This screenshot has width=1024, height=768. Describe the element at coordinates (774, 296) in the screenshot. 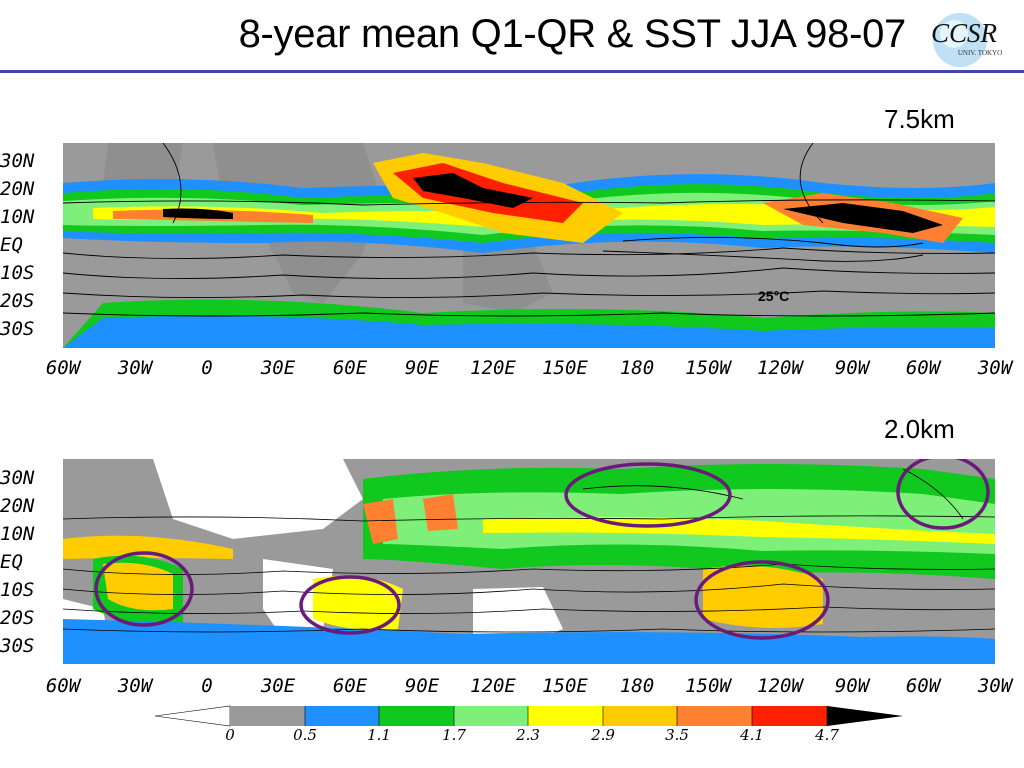

I see `panel-1-contour-annotation: 25°C` at that location.